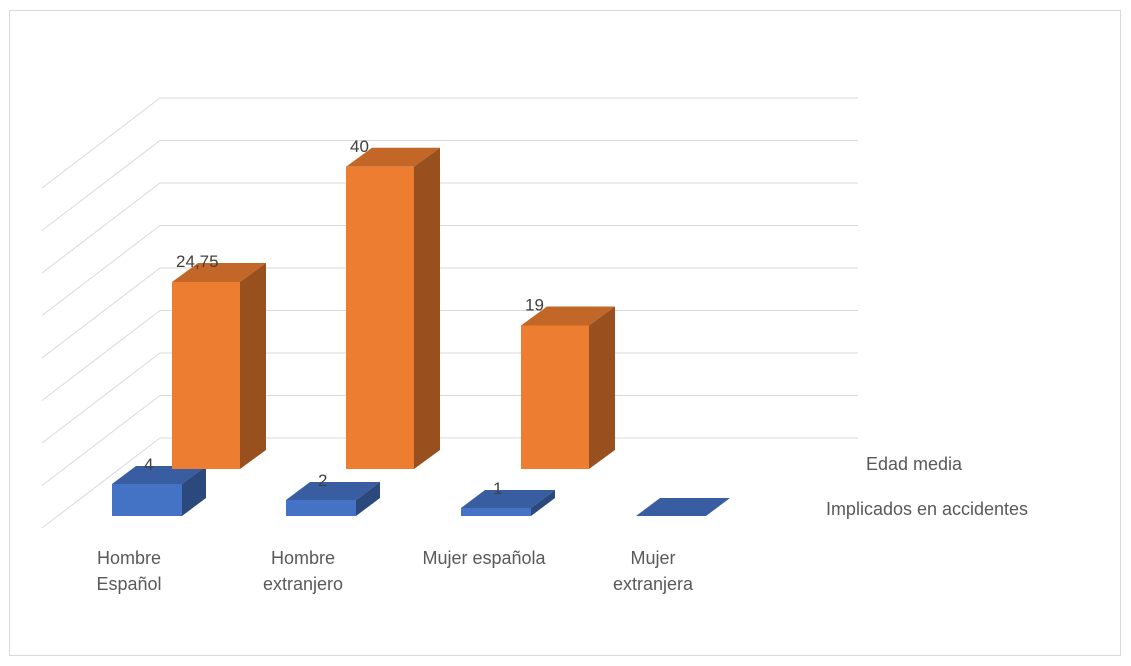 The height and width of the screenshot is (666, 1131). What do you see at coordinates (303, 584) in the screenshot?
I see `category-label-line: extranjero` at bounding box center [303, 584].